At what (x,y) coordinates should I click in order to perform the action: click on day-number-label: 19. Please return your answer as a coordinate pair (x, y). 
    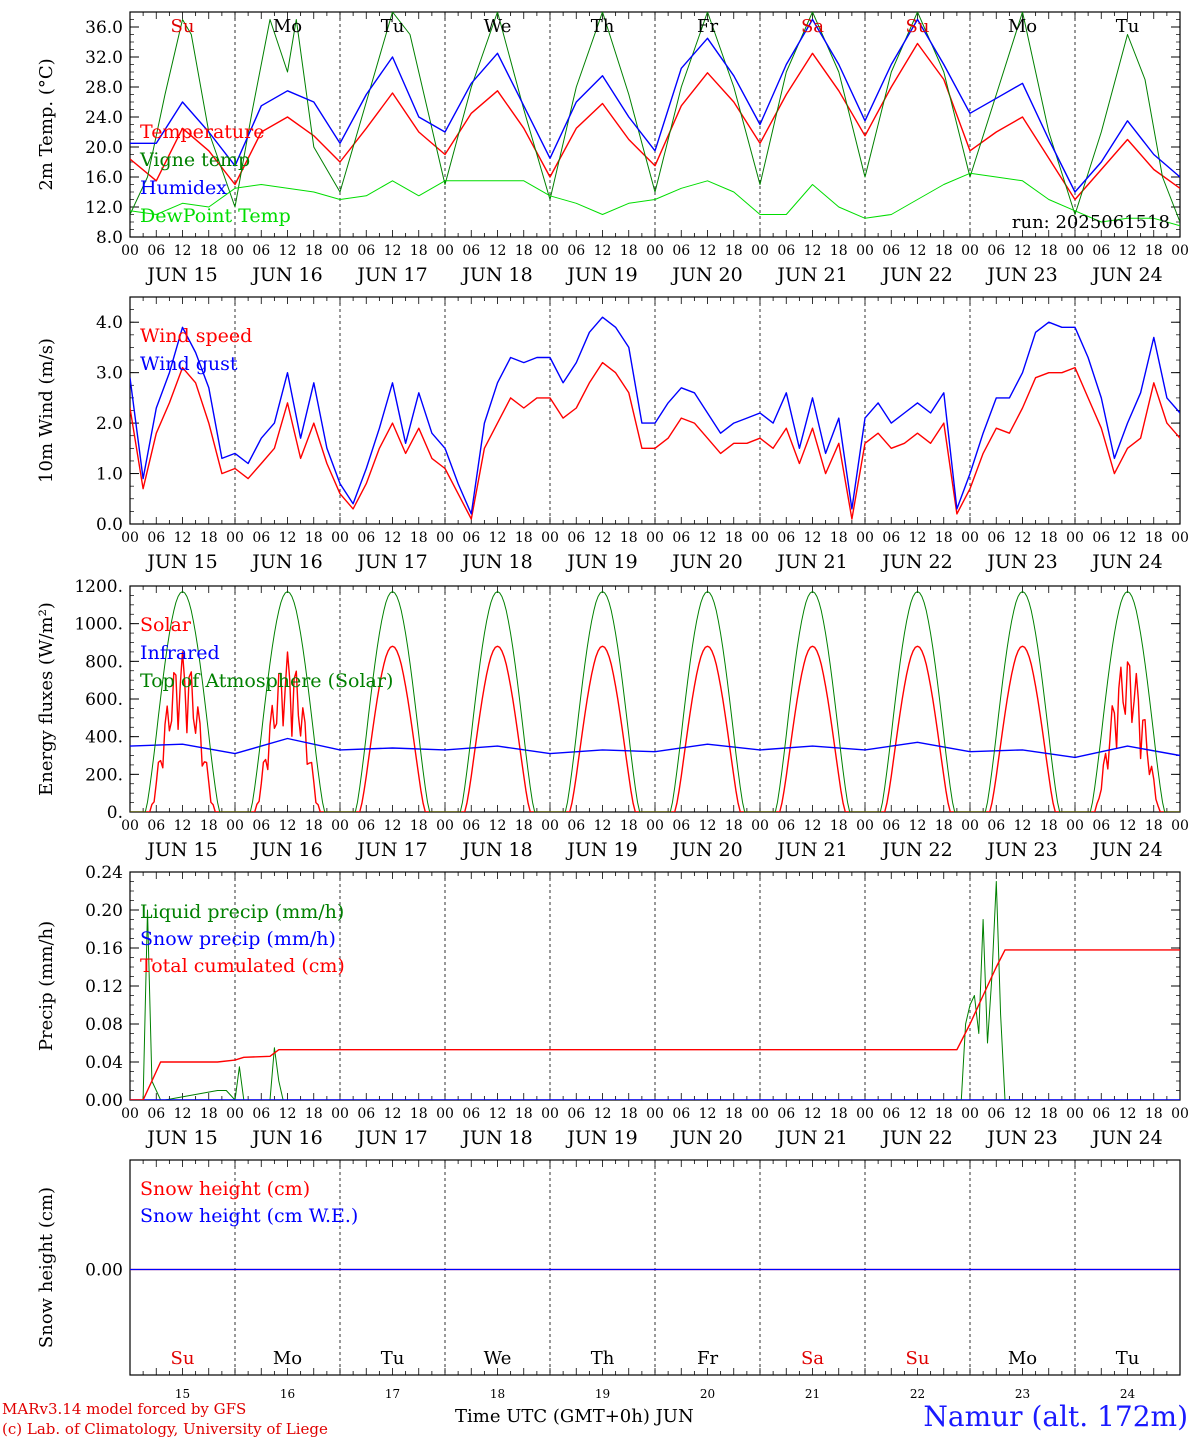
    Looking at the image, I should click on (602, 1394).